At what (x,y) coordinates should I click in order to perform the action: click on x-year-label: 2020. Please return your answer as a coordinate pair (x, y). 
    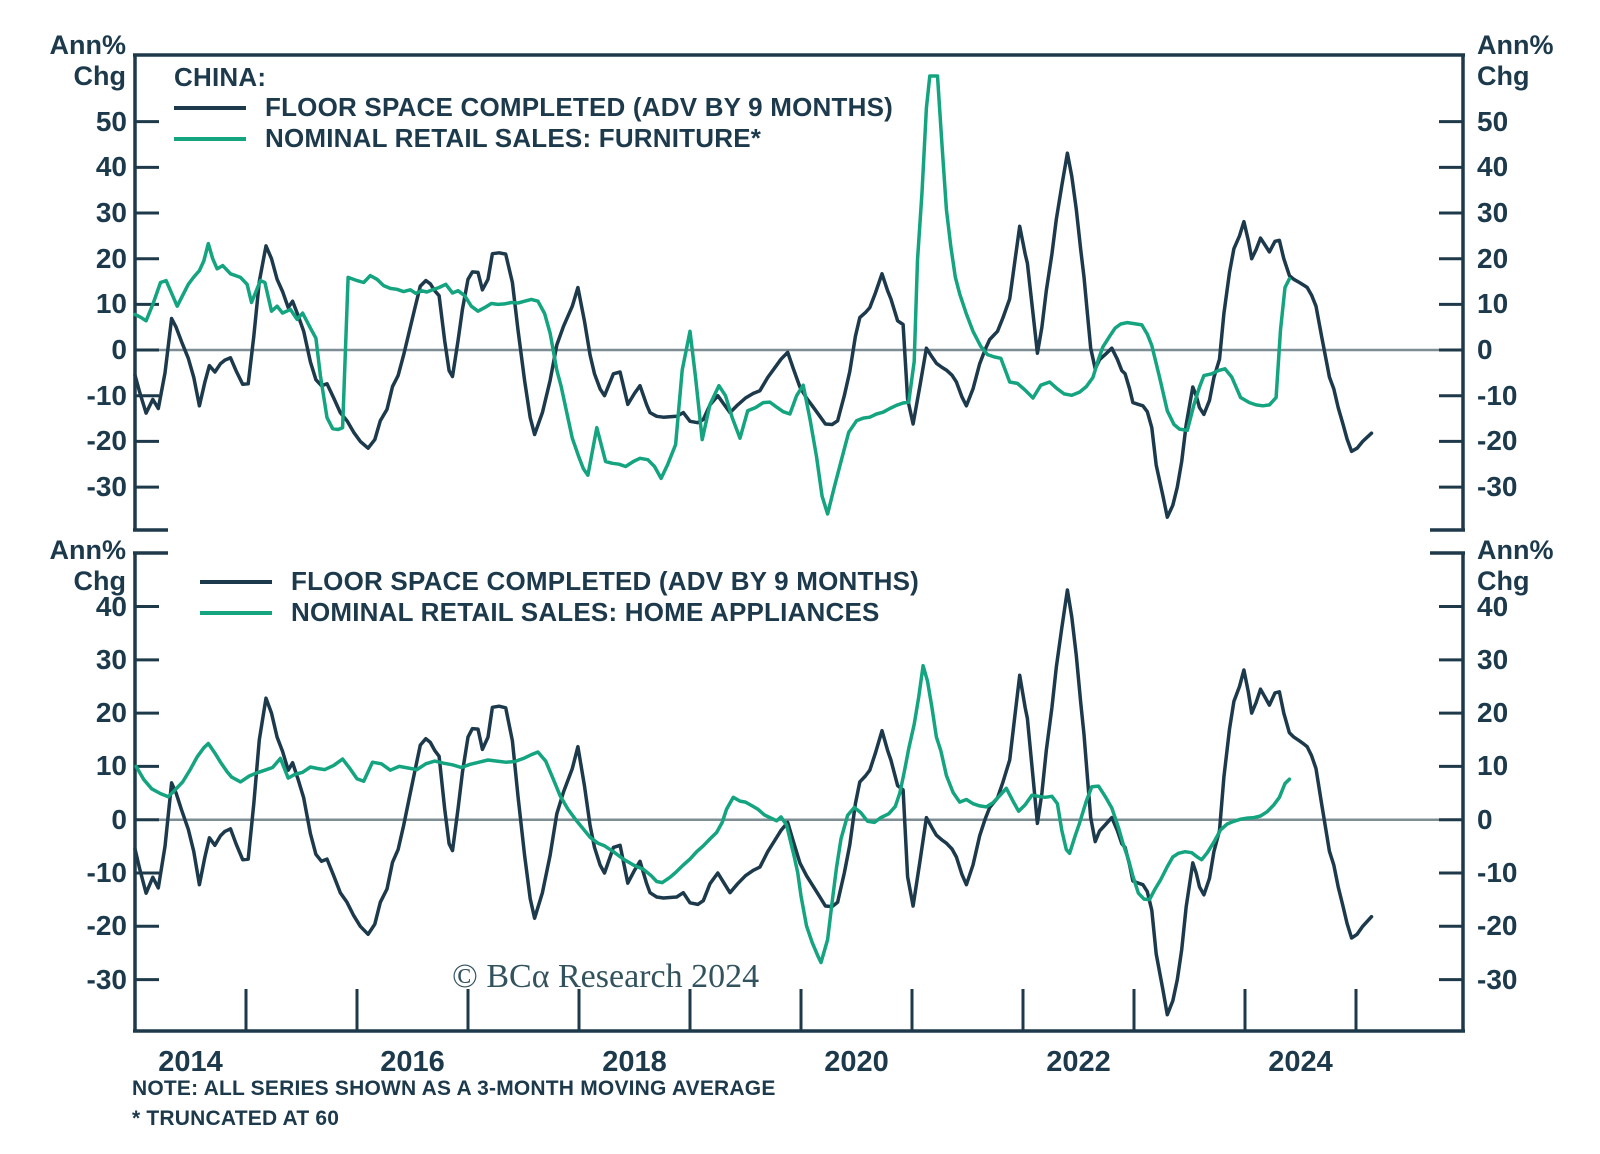
    Looking at the image, I should click on (856, 1062).